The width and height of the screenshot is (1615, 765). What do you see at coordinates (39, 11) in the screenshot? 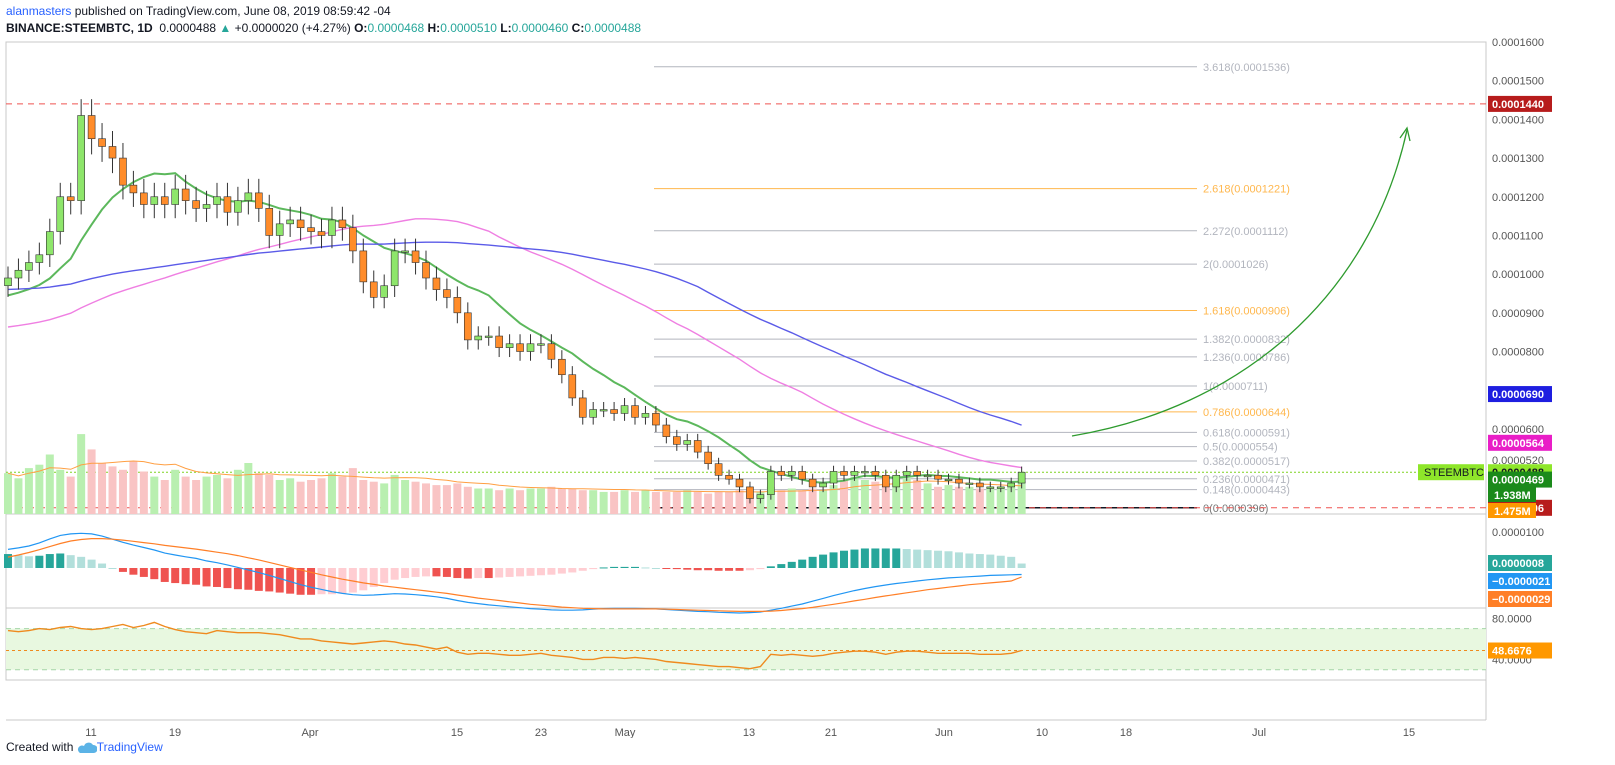
I see `author-link: alanmasters` at bounding box center [39, 11].